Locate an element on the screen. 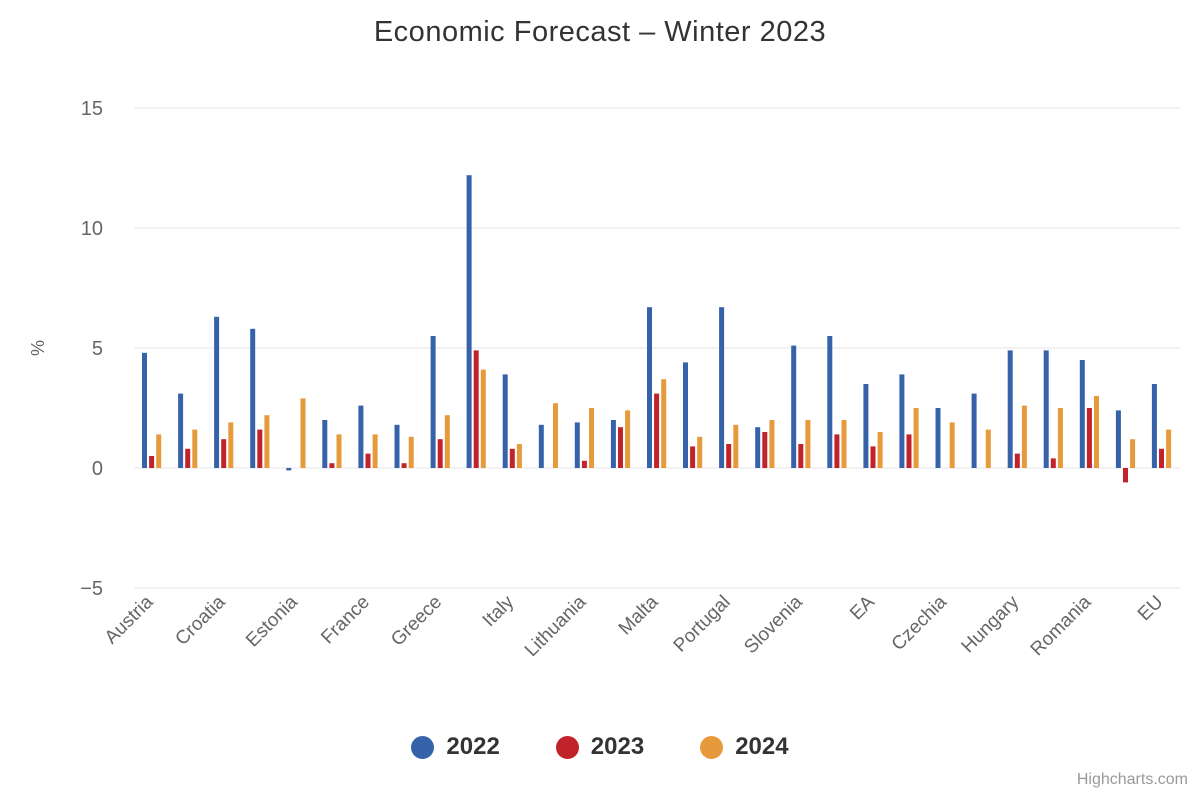 The height and width of the screenshot is (800, 1200). legend: 2022 2023 2024 is located at coordinates (600, 747).